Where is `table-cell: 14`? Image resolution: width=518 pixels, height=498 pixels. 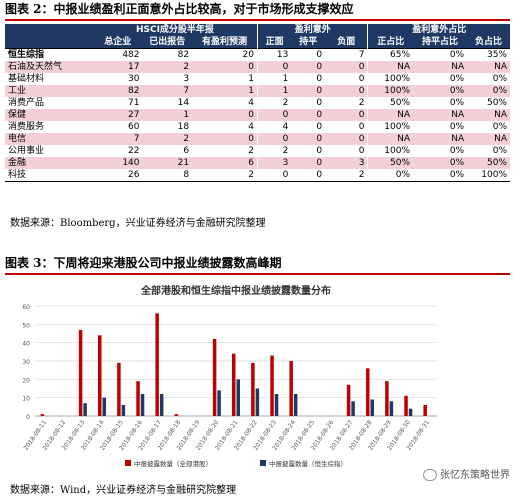 table-cell: 14 is located at coordinates (183, 103).